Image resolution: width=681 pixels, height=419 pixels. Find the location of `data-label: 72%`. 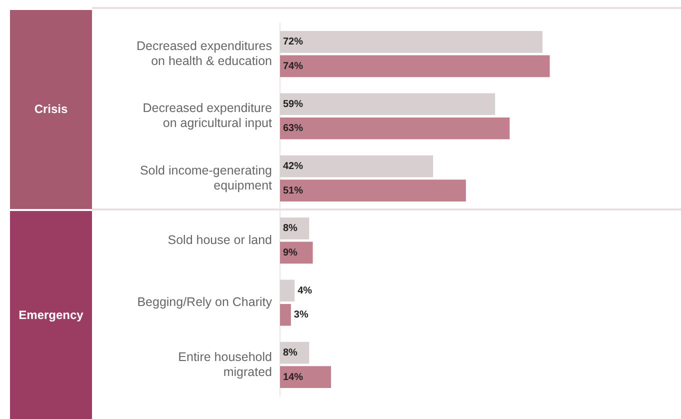

data-label: 72% is located at coordinates (293, 42).